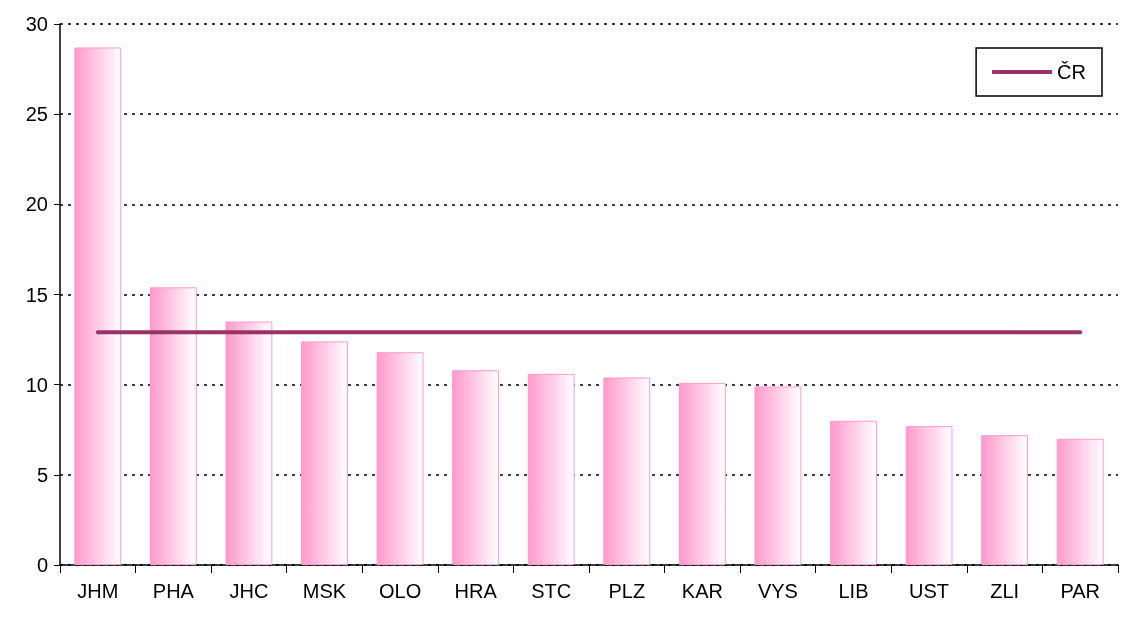  Describe the element at coordinates (36, 294) in the screenshot. I see `y-tick-label: 15` at that location.